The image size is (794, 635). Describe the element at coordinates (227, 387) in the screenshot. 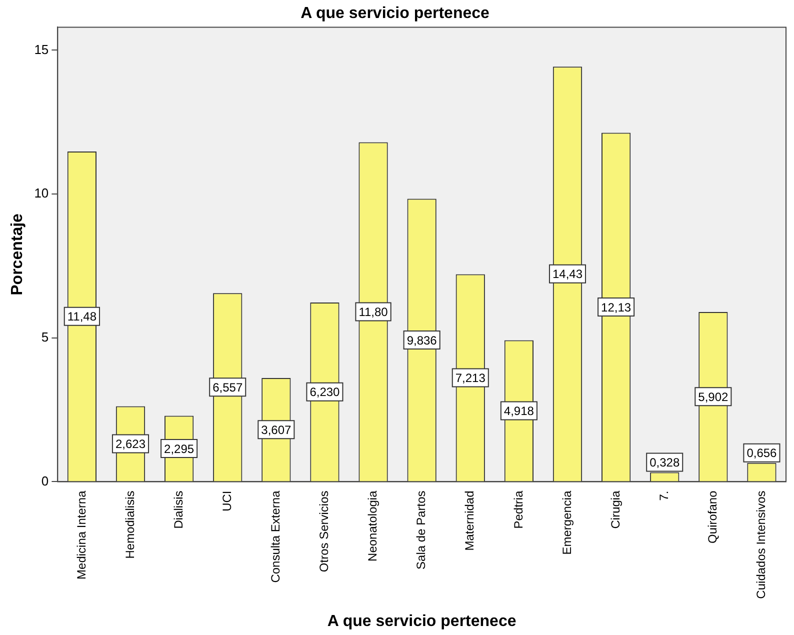

I see `data-label: 6,557` at that location.